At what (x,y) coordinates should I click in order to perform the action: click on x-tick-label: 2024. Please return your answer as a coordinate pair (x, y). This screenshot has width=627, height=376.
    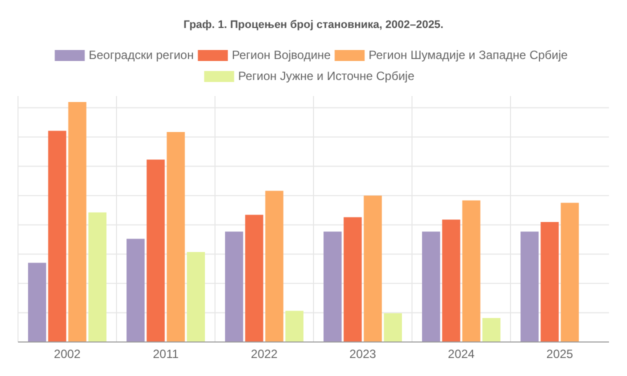
    Looking at the image, I should click on (461, 354).